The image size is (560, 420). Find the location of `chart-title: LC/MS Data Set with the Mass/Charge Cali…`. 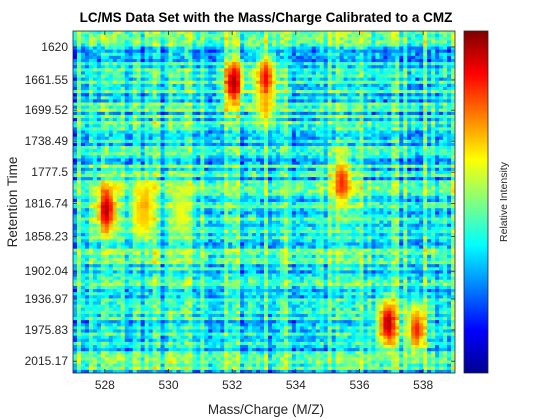

chart-title: LC/MS Data Set with the Mass/Charge Cali… is located at coordinates (266, 17).